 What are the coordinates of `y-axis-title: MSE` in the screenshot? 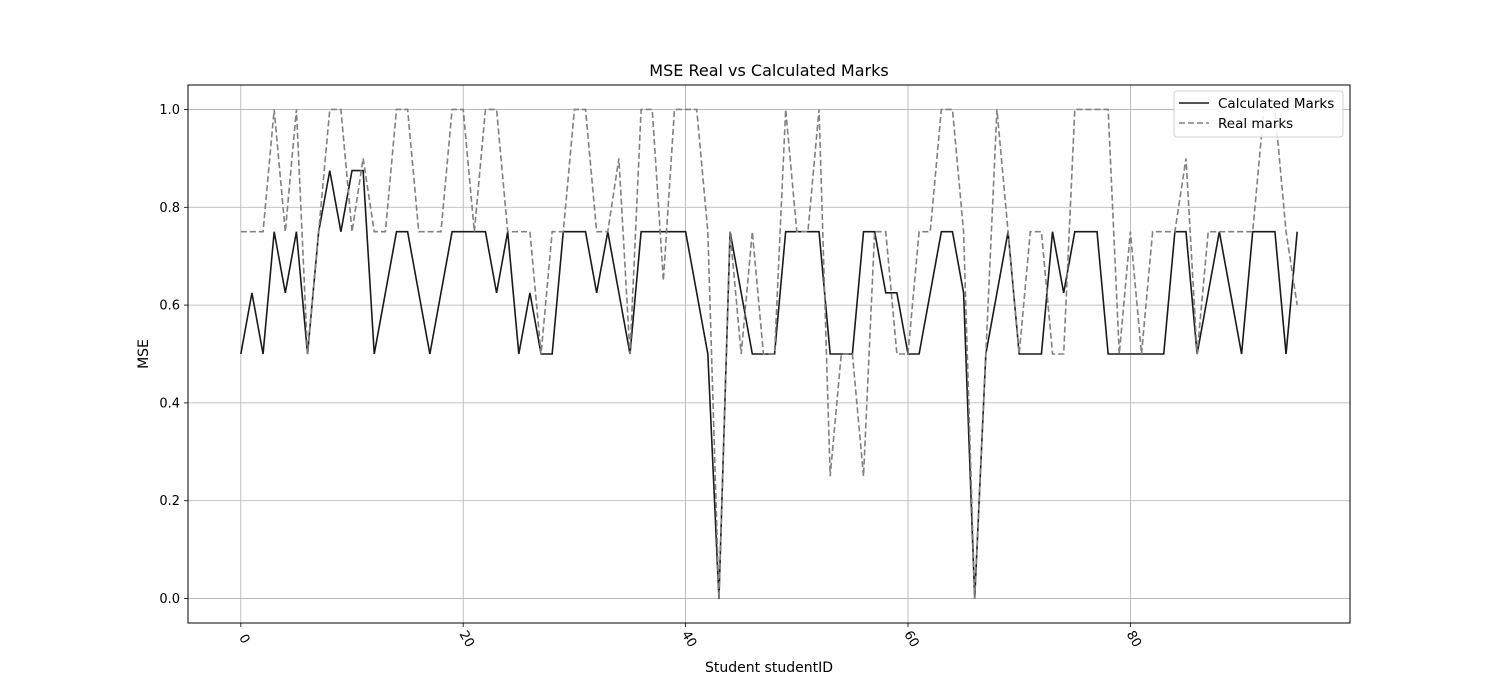 It's located at (144, 354).